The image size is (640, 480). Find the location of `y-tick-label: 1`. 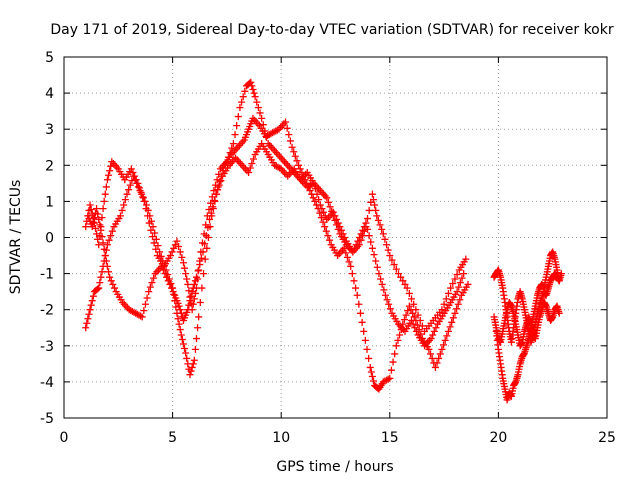

y-tick-label: 1 is located at coordinates (49, 202).